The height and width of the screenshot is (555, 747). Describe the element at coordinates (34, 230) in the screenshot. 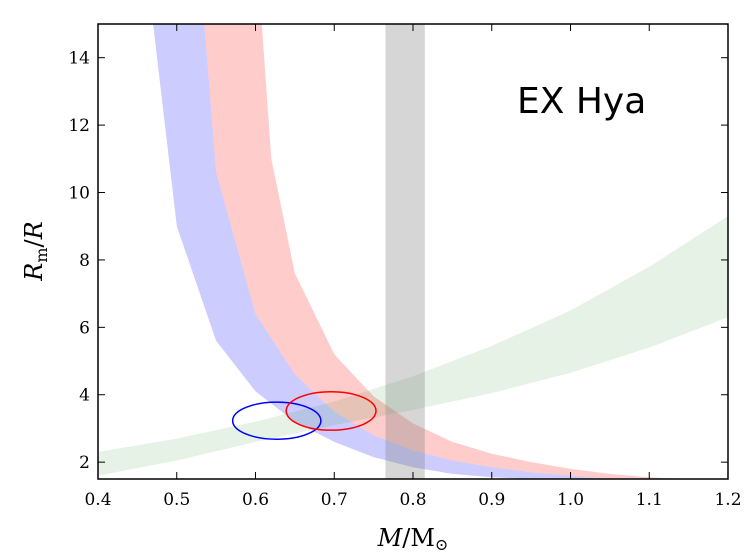

I see `y-label-italic2: R` at that location.